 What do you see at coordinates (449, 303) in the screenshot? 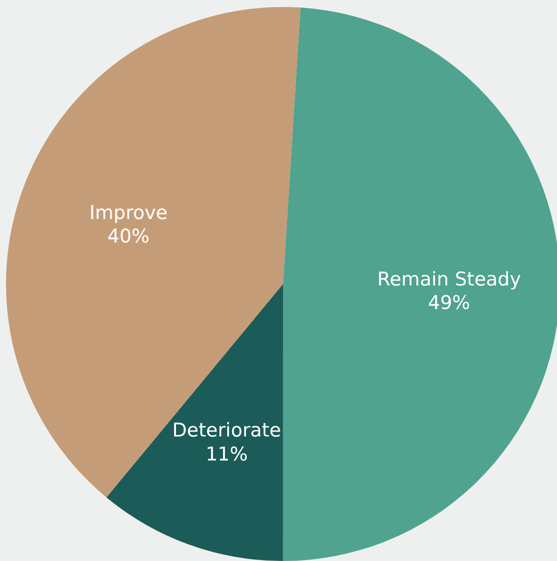
I see `data-label: 49%` at bounding box center [449, 303].